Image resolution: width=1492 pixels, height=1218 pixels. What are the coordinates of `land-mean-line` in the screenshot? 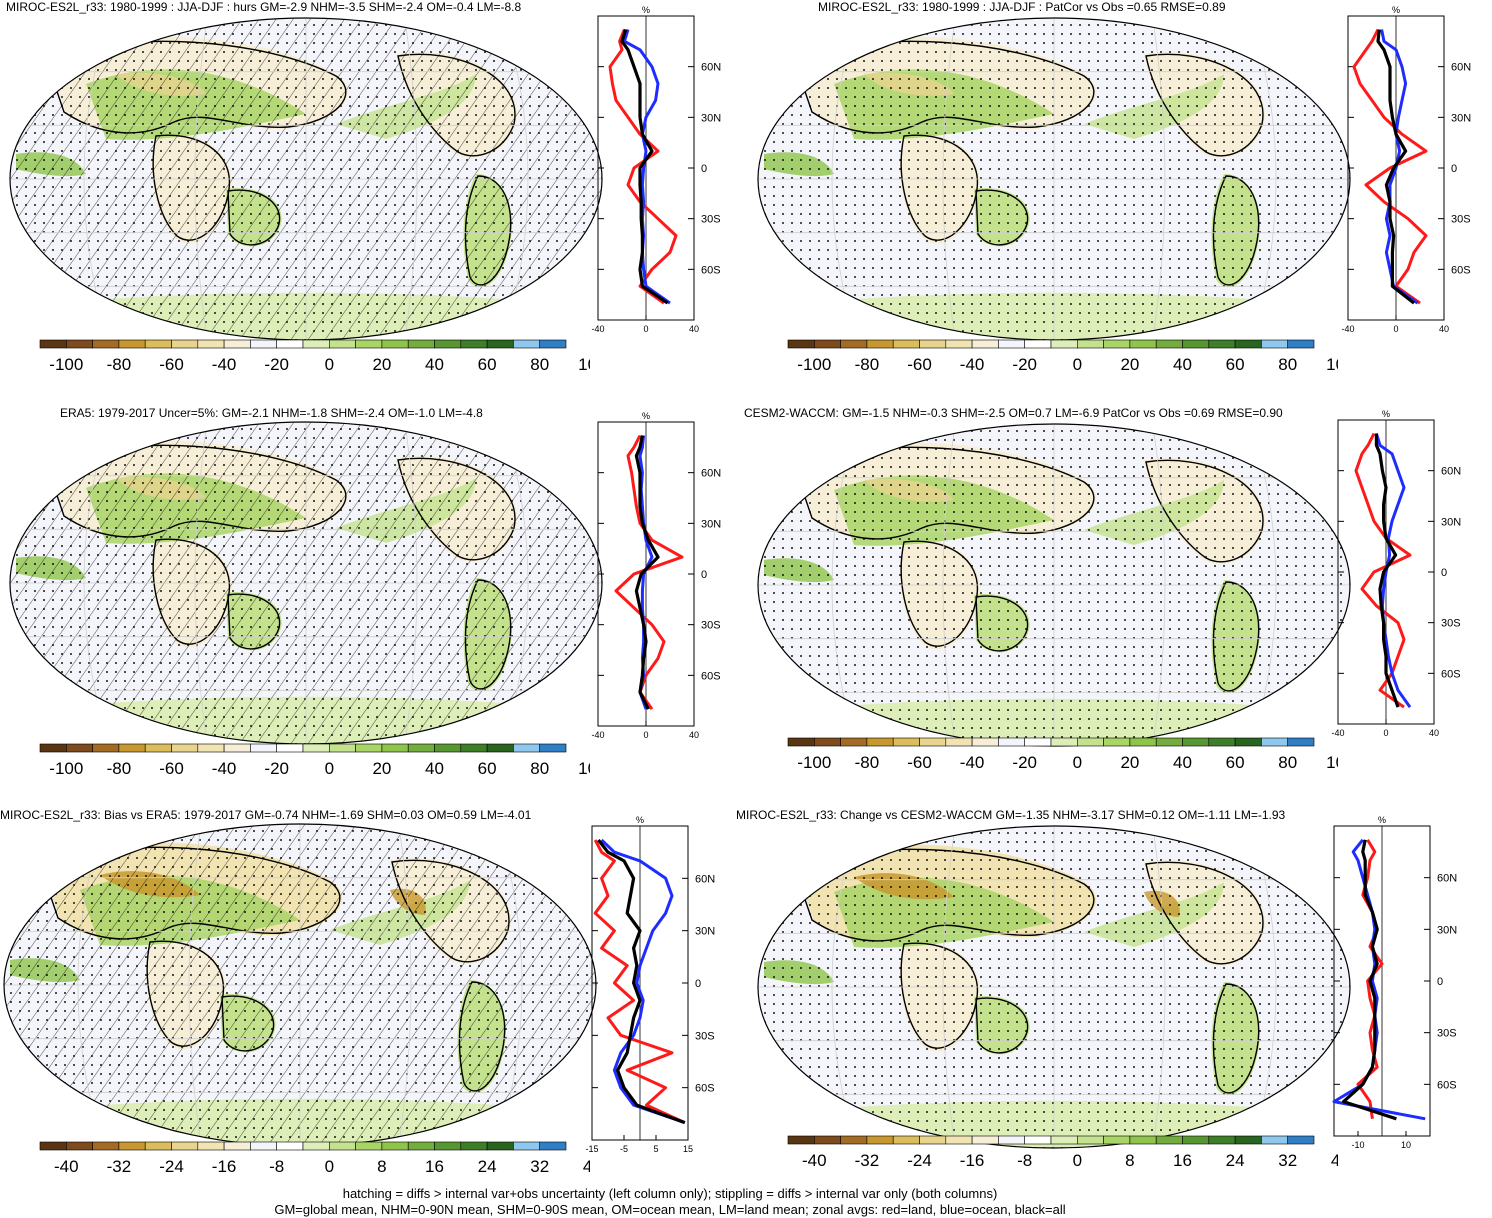 It's located at (1383, 570).